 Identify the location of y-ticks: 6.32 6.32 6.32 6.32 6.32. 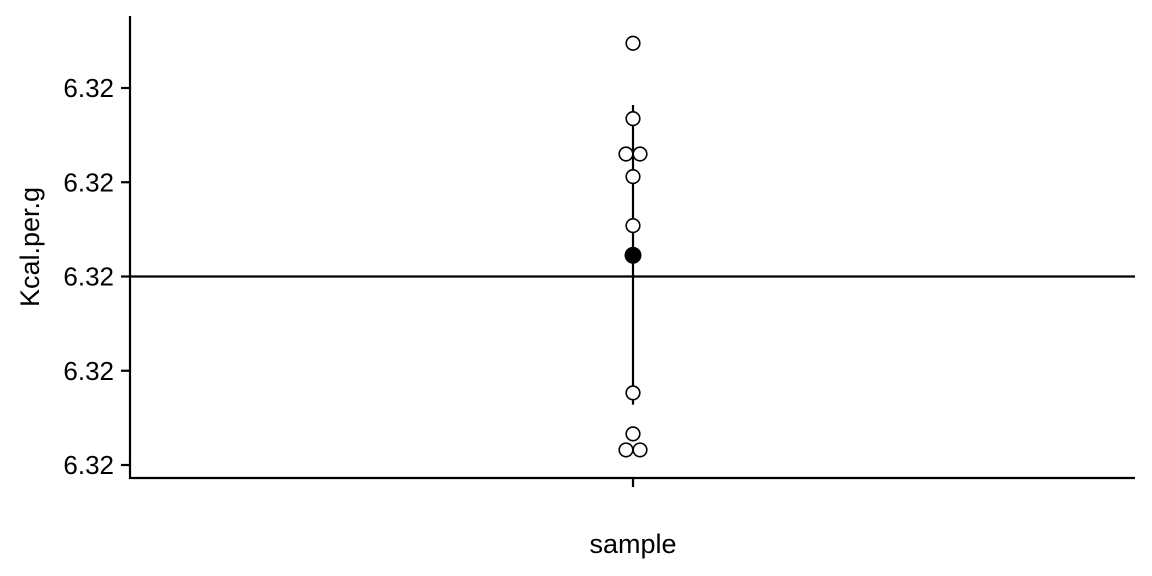
(96, 276).